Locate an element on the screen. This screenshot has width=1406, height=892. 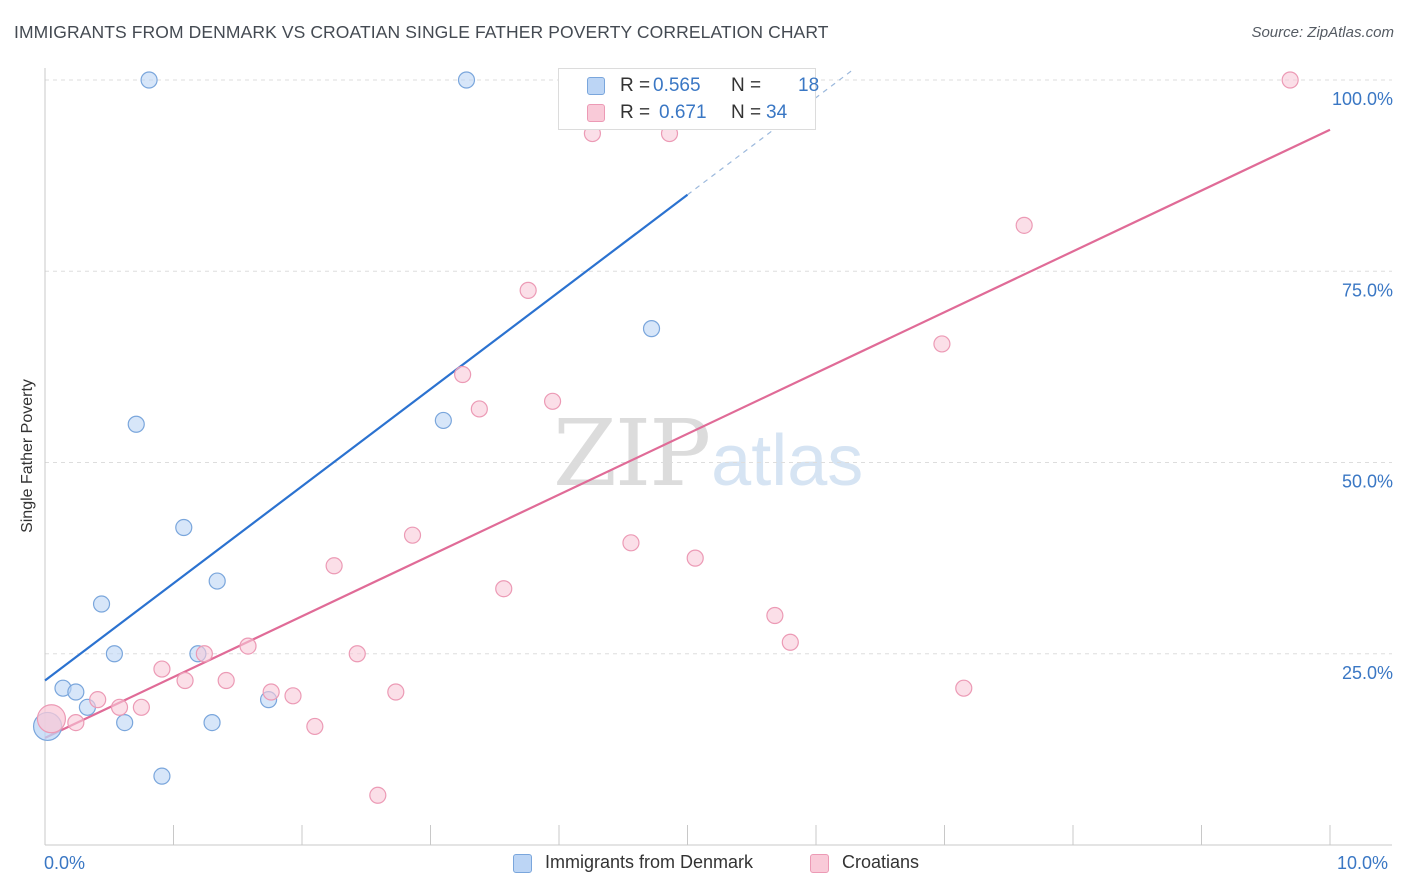
source-credit: Source: ZipAtlas.com is located at coordinates (1322, 32).